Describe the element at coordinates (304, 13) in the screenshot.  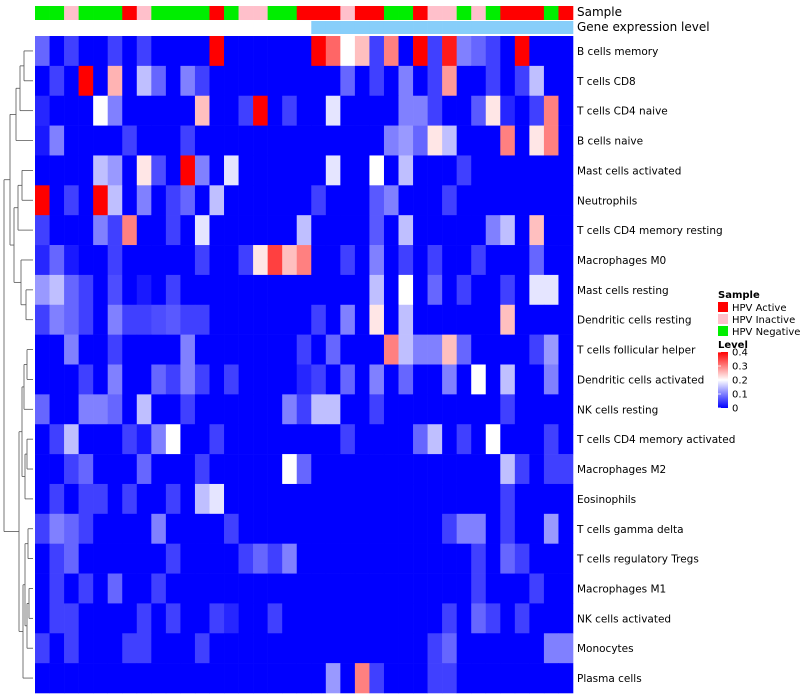
I see `sample-annotation-track` at that location.